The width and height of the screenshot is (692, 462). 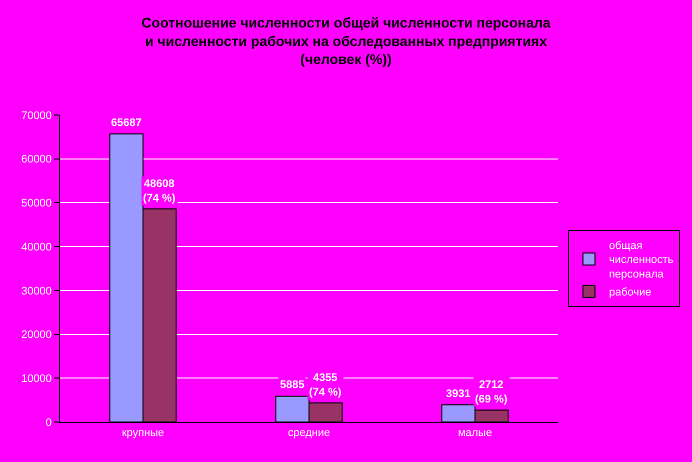 What do you see at coordinates (309, 433) in the screenshot?
I see `x-tick-label: средние` at bounding box center [309, 433].